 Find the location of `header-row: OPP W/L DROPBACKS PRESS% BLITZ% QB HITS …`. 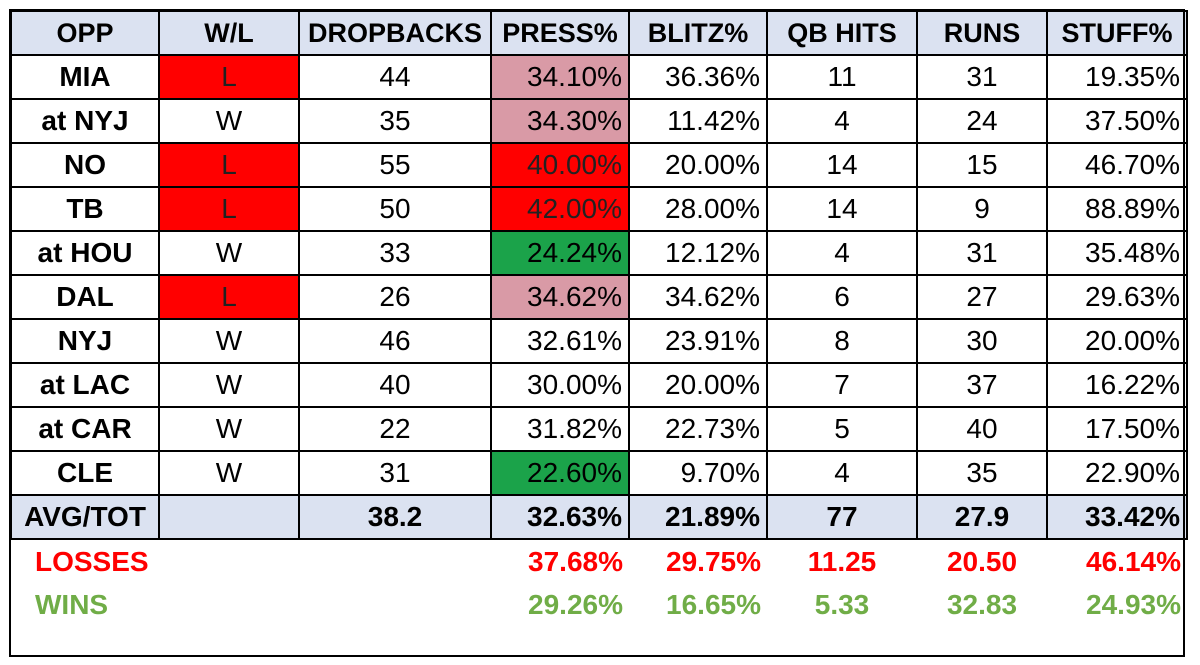

header-row: OPP W/L DROPBACKS PRESS% BLITZ% QB HITS … is located at coordinates (599, 33).